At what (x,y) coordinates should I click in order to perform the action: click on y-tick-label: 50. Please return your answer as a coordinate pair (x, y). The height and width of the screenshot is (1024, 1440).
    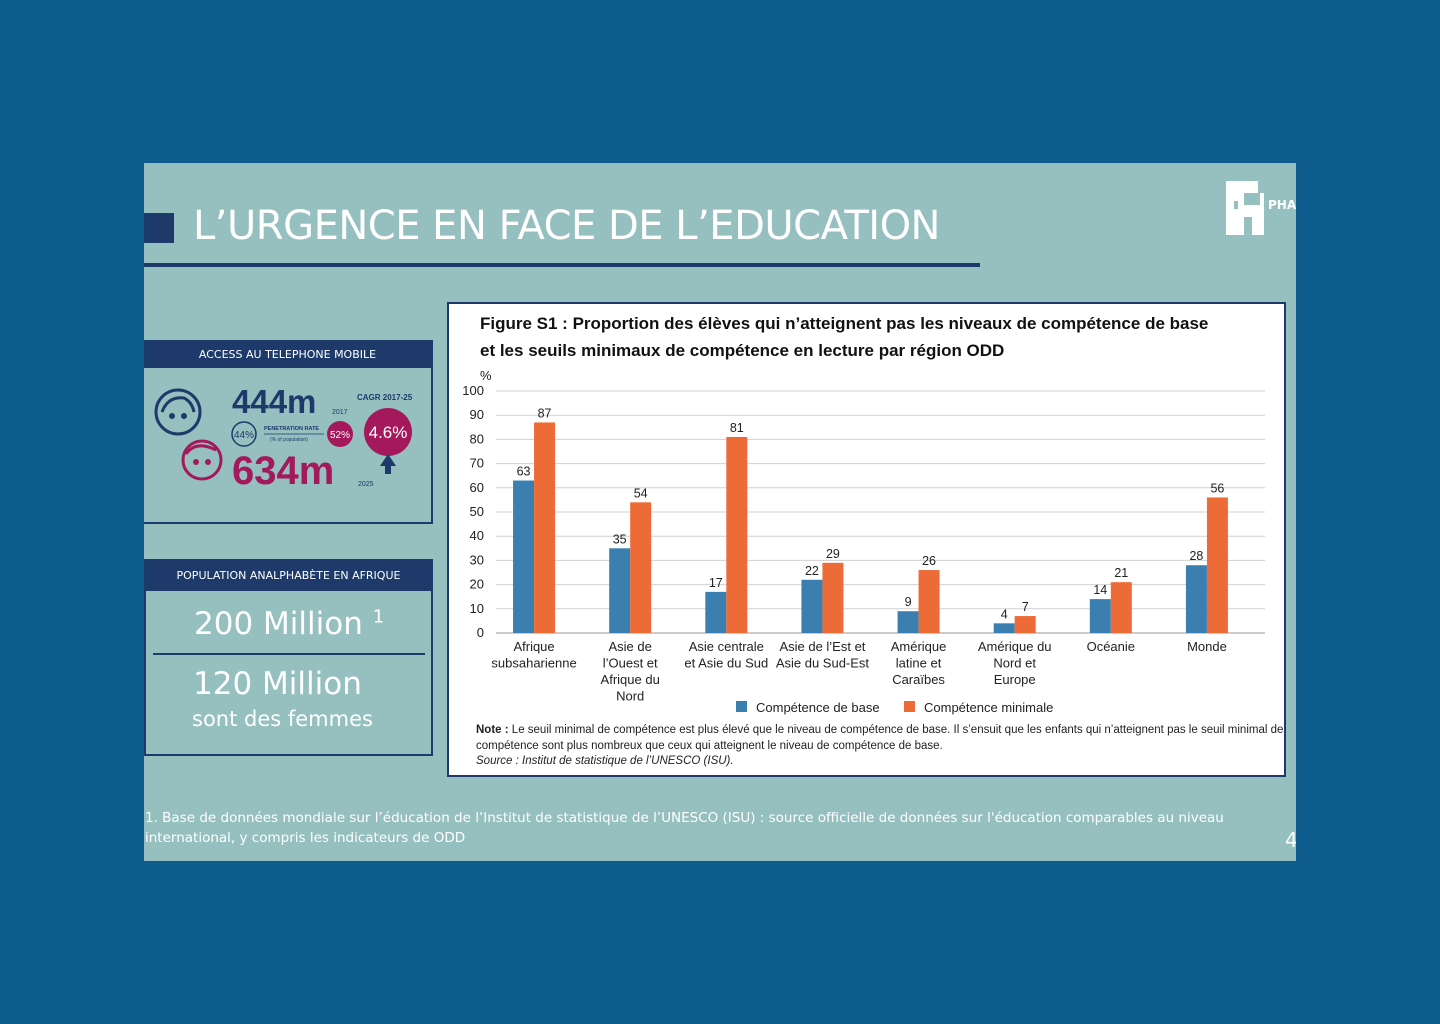
    Looking at the image, I should click on (477, 511).